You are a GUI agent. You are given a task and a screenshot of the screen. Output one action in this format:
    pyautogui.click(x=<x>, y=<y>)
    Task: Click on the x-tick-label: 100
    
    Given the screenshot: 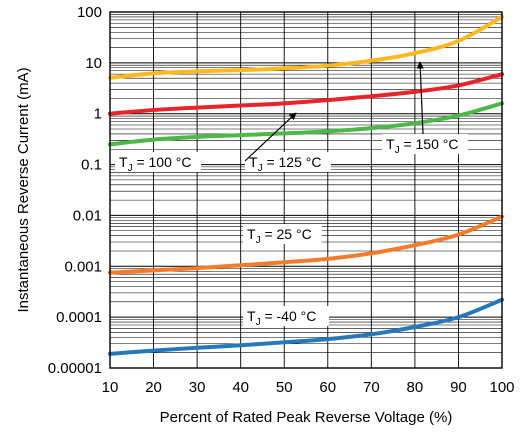 What is the action you would take?
    pyautogui.click(x=501, y=387)
    